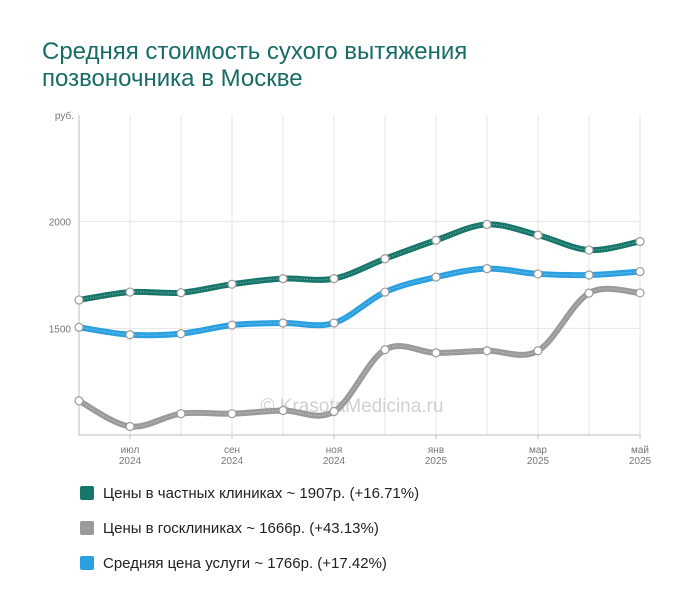 This screenshot has width=700, height=612. Describe the element at coordinates (352, 406) in the screenshot. I see `watermark: © KrasotaMedicina.ru` at that location.